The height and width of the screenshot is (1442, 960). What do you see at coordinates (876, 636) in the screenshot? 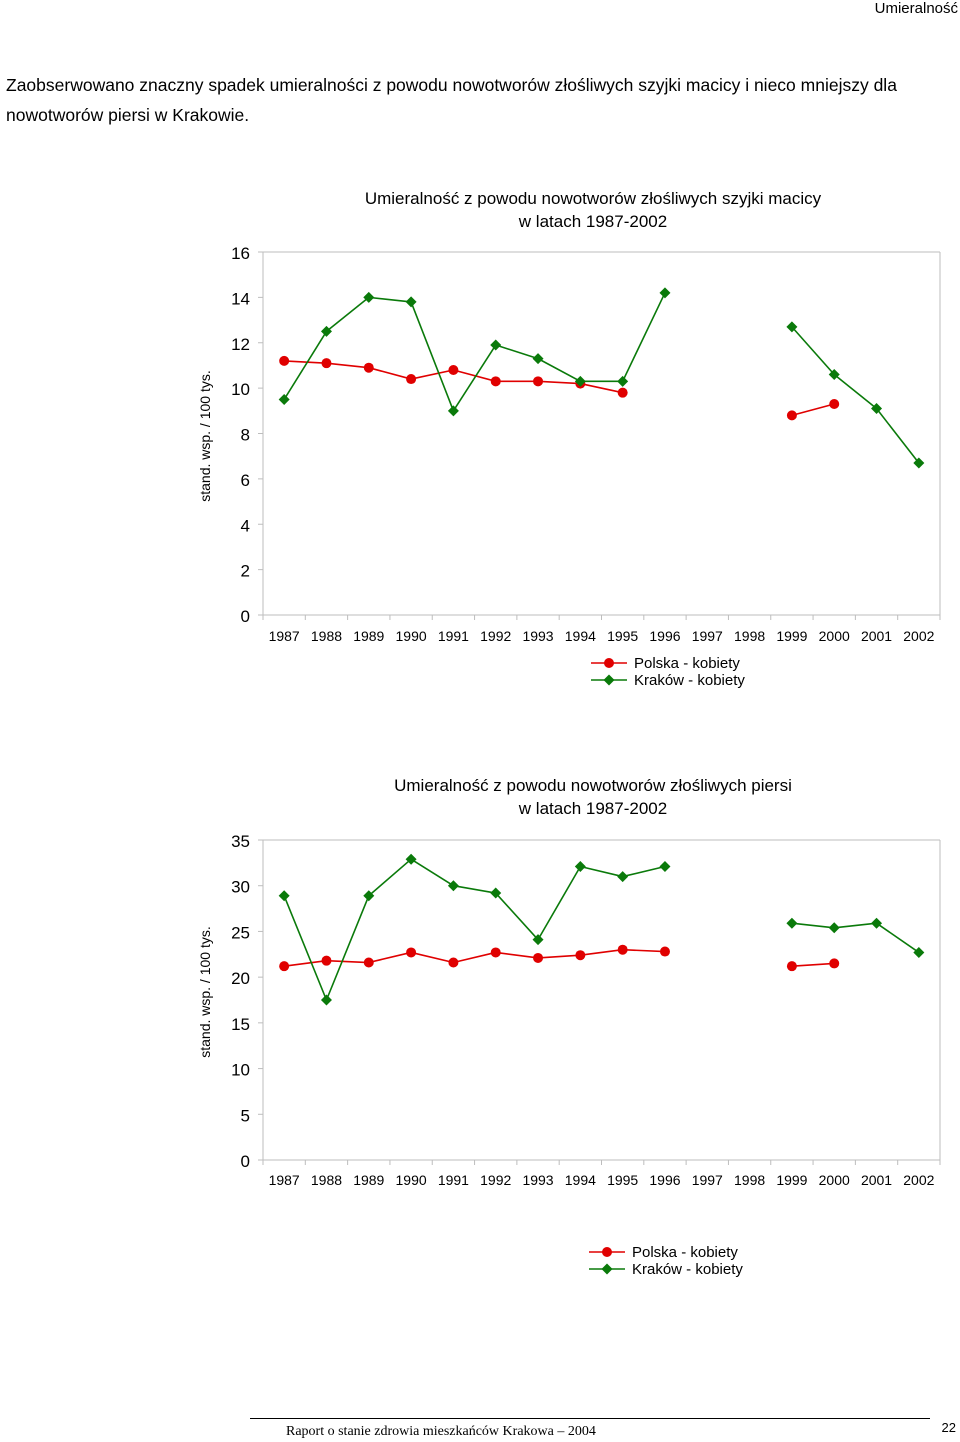
I see `x-tick-label: 2001` at bounding box center [876, 636].